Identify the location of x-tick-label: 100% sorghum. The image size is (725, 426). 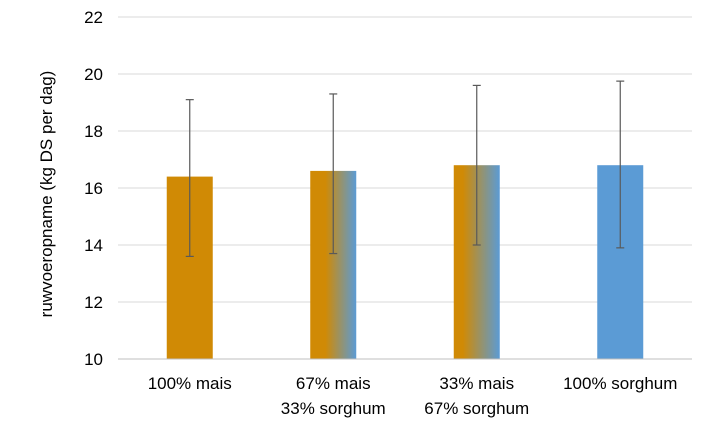
(620, 383).